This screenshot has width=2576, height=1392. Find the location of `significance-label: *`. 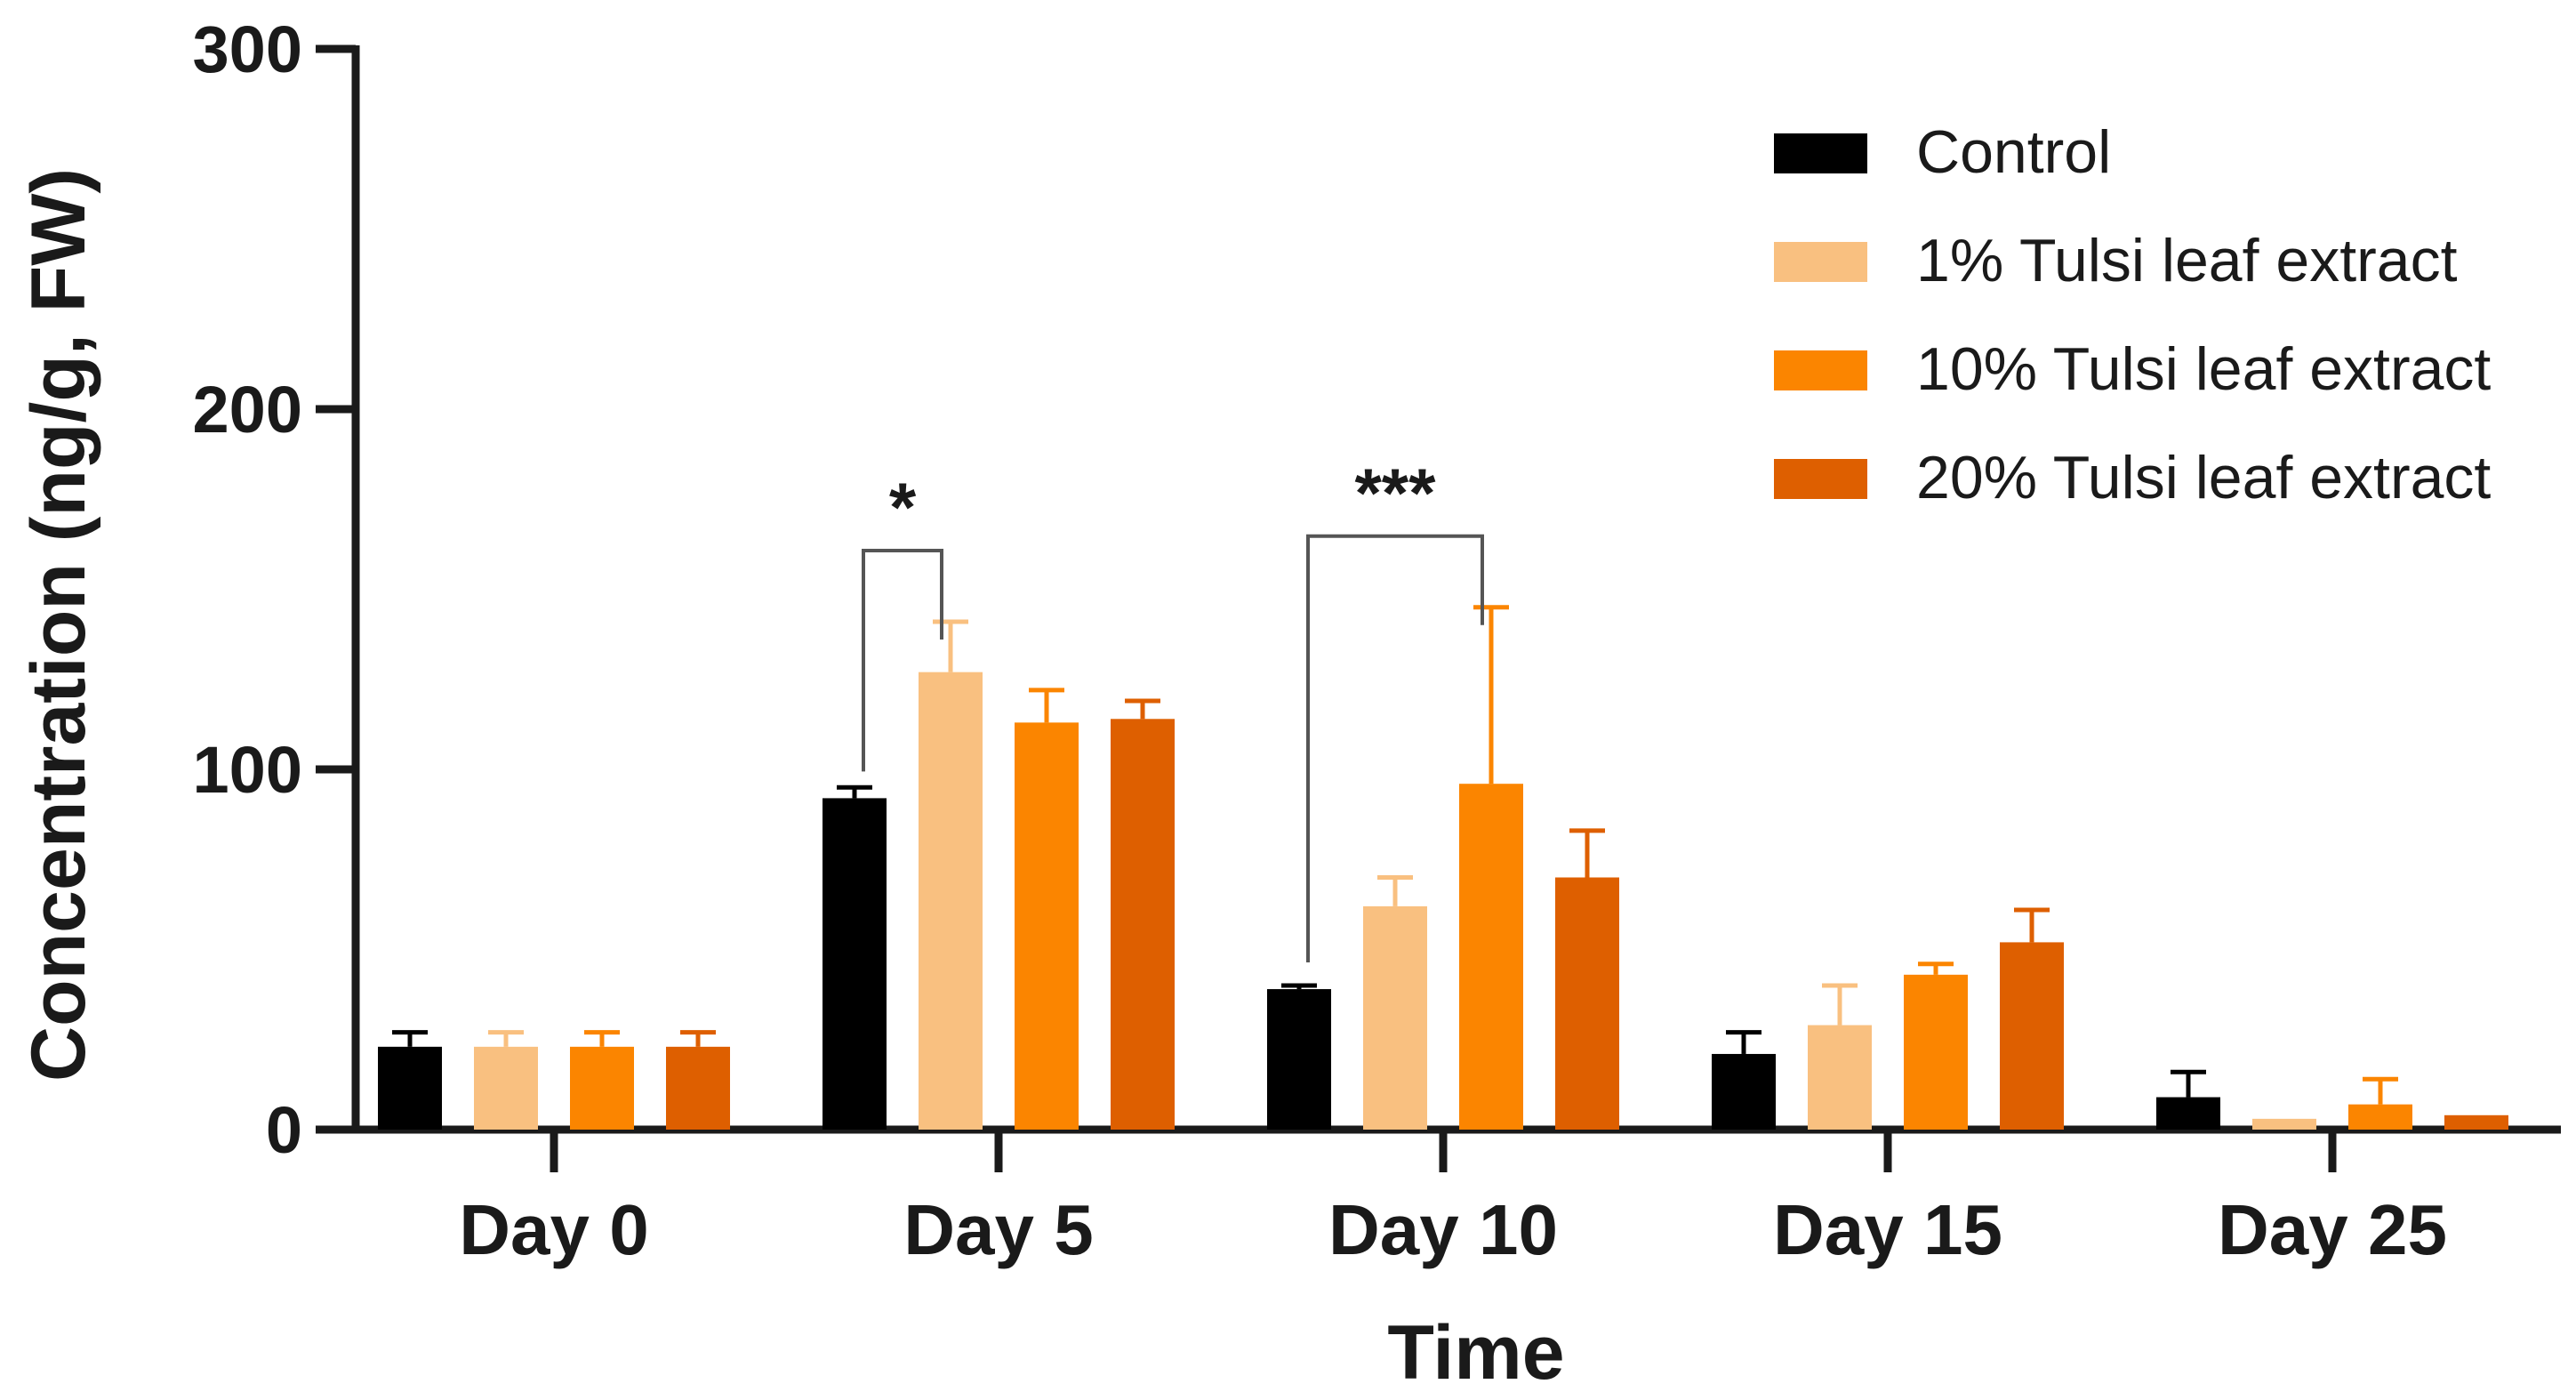

significance-label: * is located at coordinates (903, 507).